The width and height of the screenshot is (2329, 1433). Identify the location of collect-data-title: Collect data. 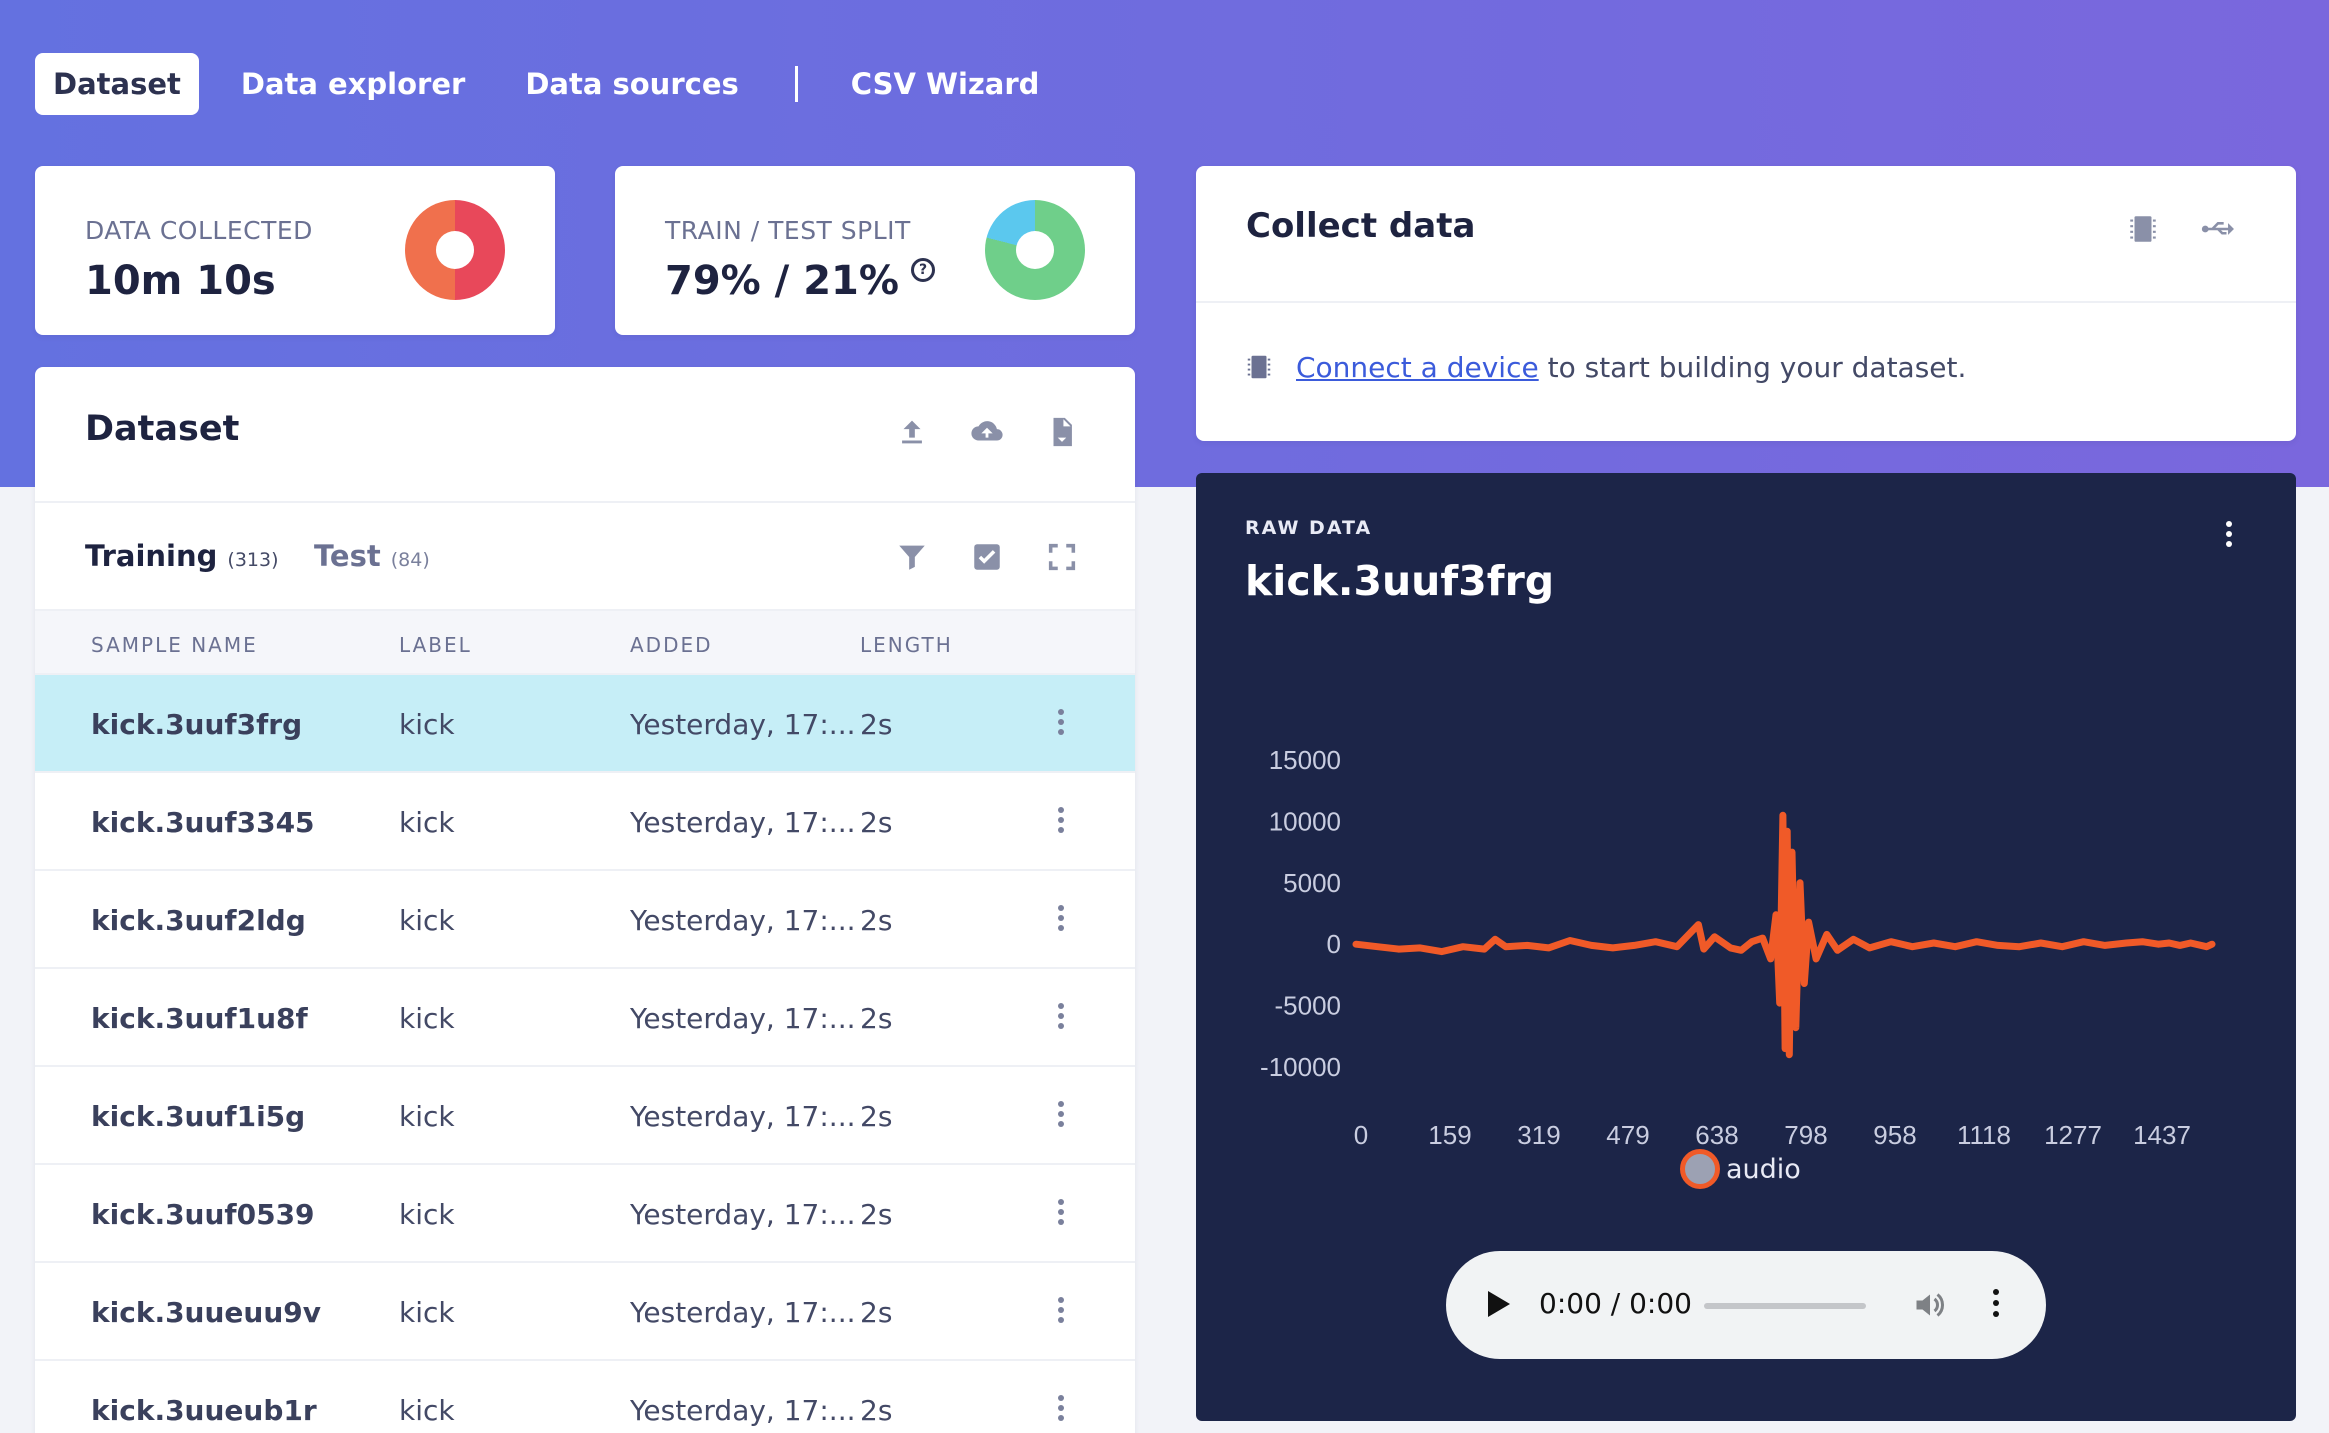
(1361, 226).